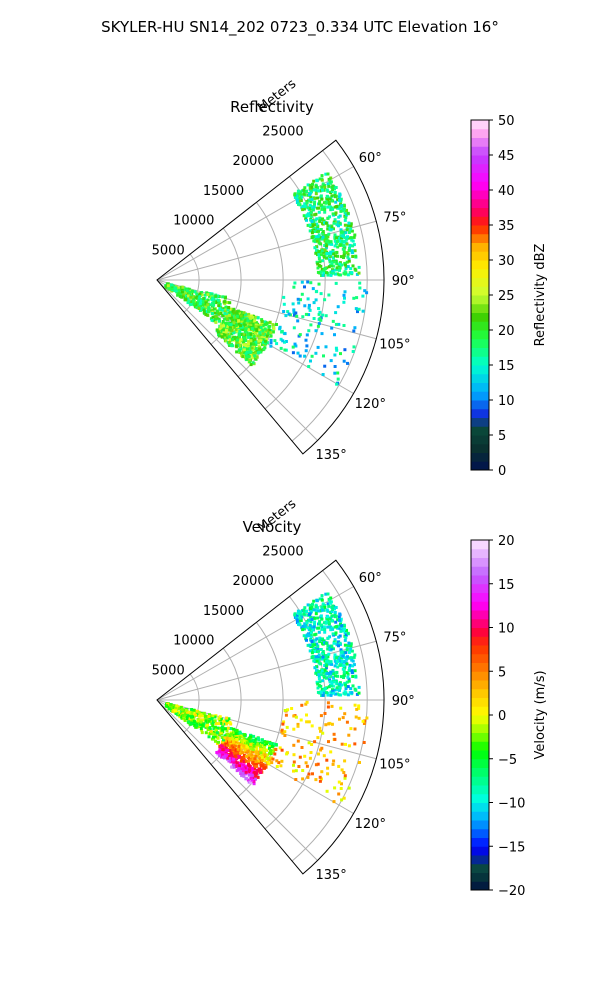 The image size is (600, 1000). I want to click on colorbar-tick-label: 10, so click(506, 401).